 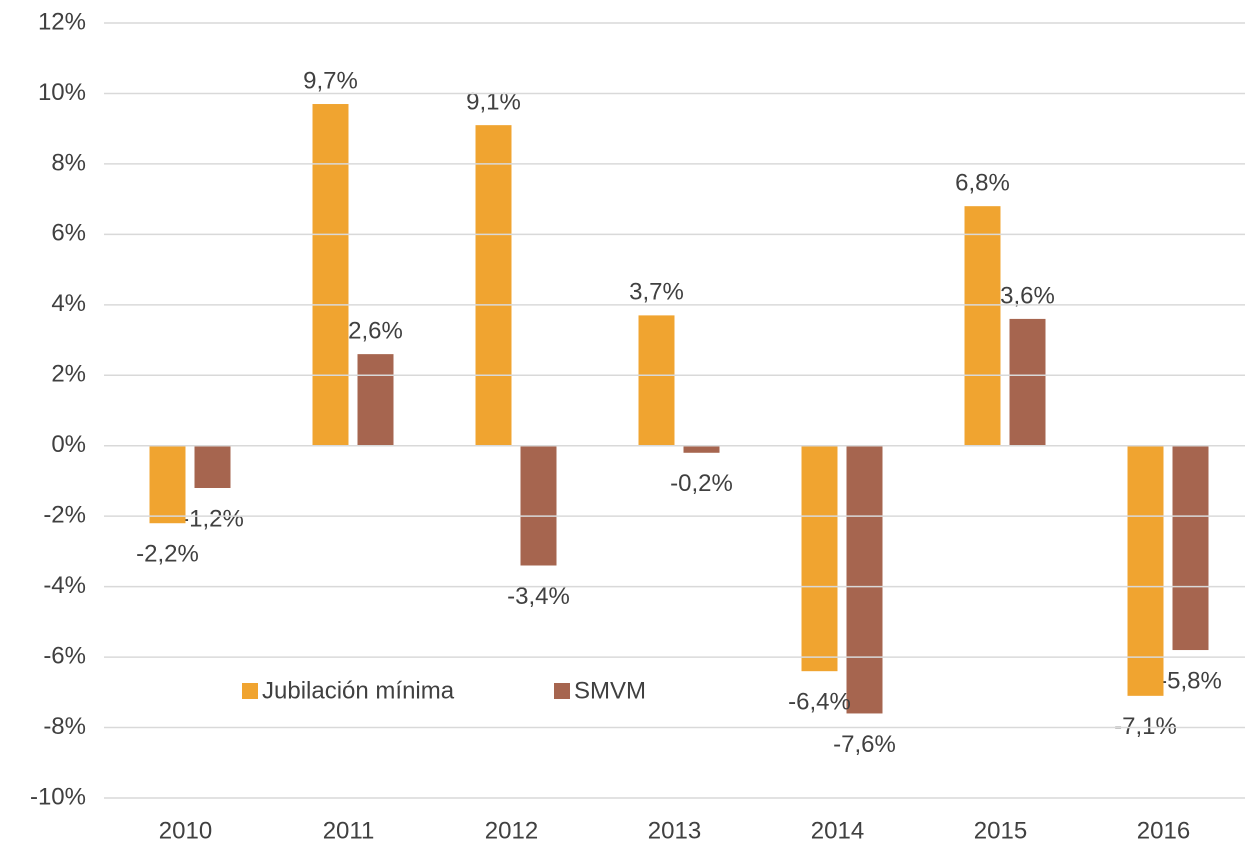 What do you see at coordinates (656, 292) in the screenshot?
I see `value-label: 3,7%` at bounding box center [656, 292].